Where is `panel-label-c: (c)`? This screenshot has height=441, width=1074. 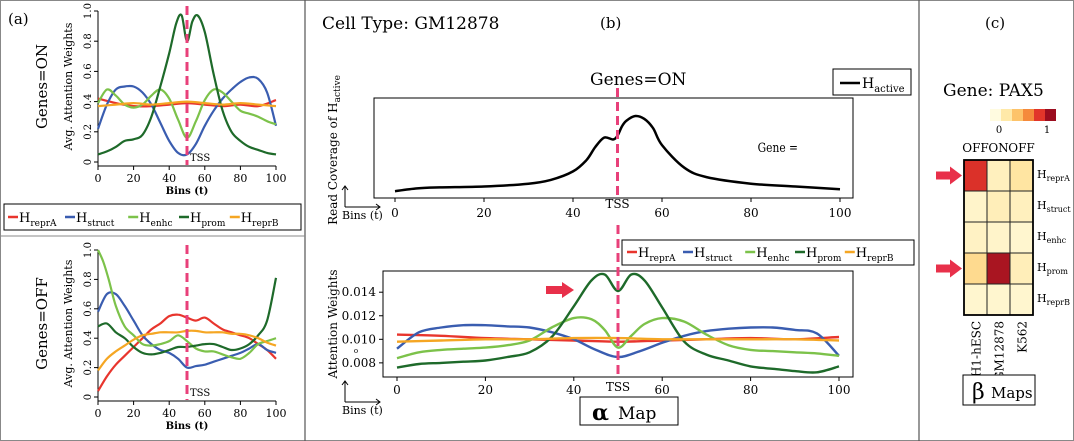
panel-label-c: (c) is located at coordinates (995, 23).